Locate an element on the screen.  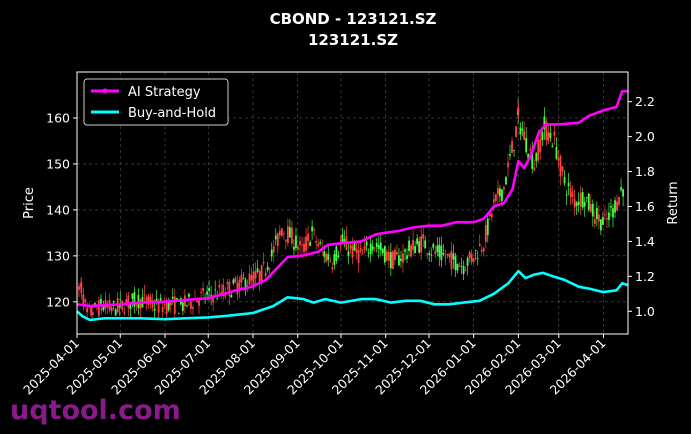
y-right-tick-label-0: 1.0 is located at coordinates (645, 311).